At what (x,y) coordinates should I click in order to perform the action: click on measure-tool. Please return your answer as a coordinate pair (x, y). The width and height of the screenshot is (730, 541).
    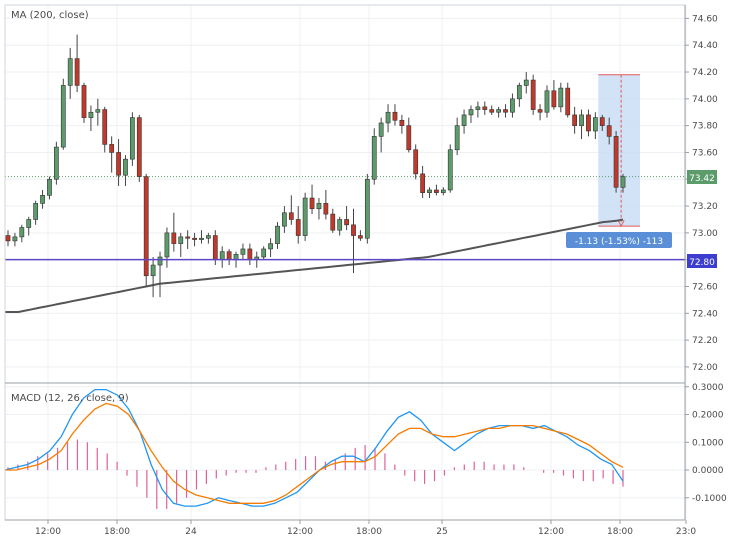
    Looking at the image, I should click on (619, 151).